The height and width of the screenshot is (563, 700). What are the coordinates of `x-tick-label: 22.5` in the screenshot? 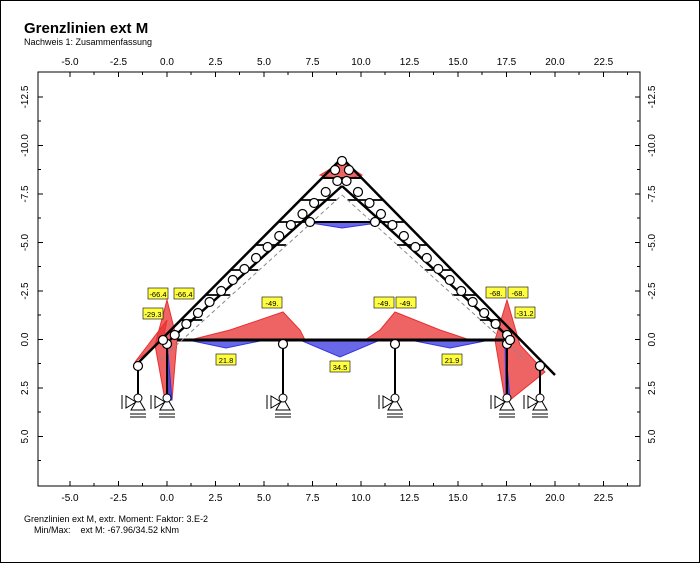 It's located at (604, 498).